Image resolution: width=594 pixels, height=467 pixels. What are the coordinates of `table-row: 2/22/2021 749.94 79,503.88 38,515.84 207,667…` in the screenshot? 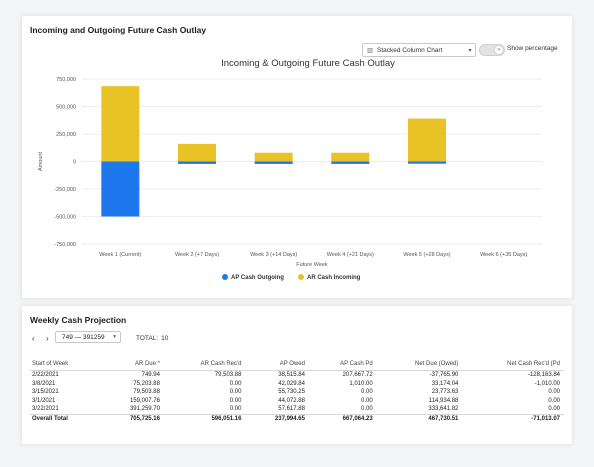 It's located at (297, 375).